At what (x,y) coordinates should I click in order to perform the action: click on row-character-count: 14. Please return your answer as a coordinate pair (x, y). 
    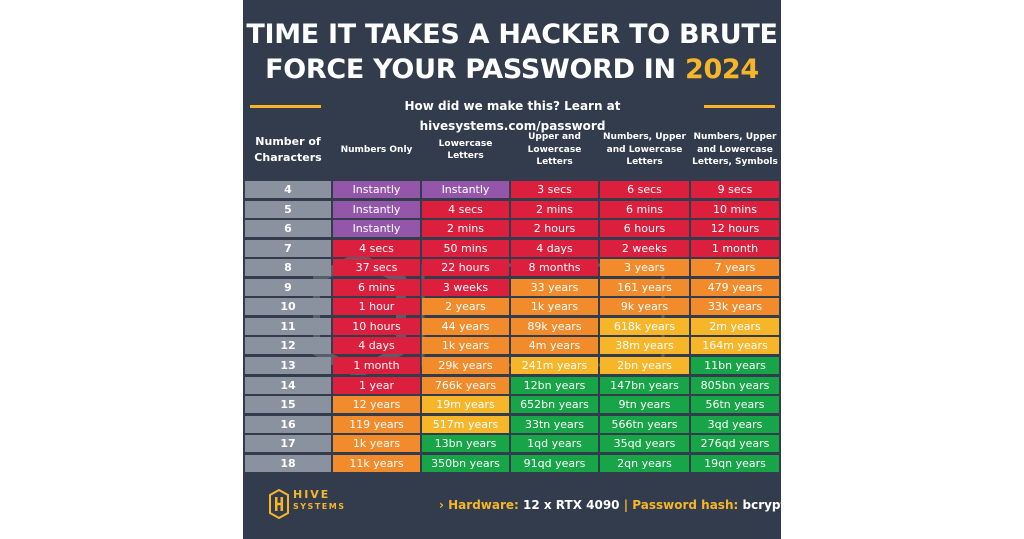
    Looking at the image, I should click on (288, 385).